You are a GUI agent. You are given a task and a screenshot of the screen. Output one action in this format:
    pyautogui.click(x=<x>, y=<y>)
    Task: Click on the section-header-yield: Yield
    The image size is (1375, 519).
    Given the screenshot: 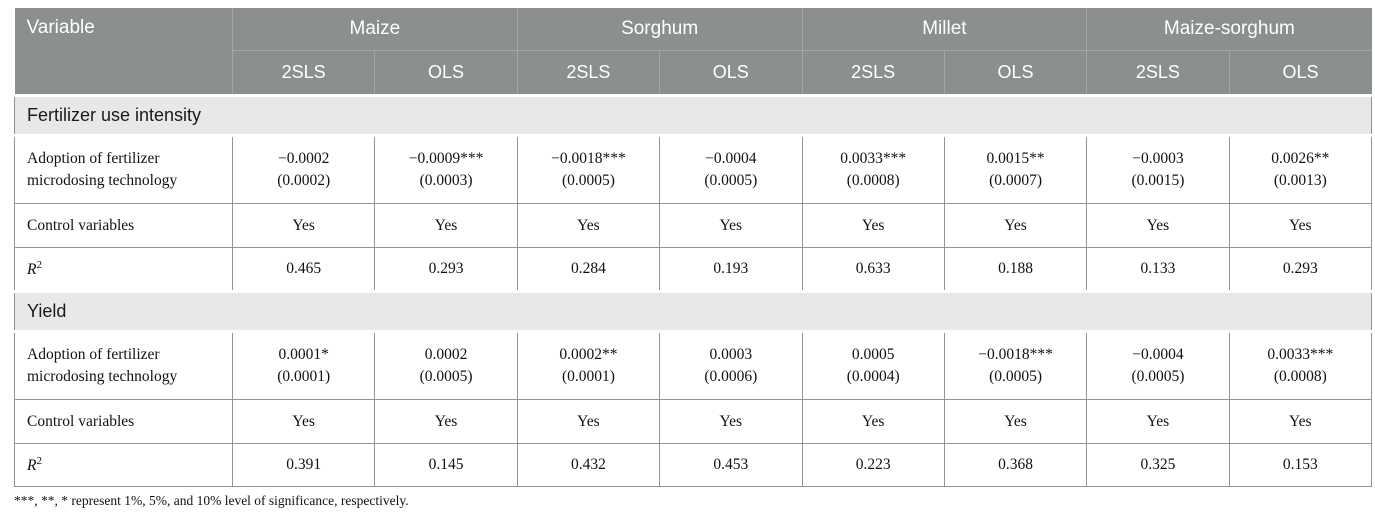 What is the action you would take?
    pyautogui.click(x=693, y=311)
    